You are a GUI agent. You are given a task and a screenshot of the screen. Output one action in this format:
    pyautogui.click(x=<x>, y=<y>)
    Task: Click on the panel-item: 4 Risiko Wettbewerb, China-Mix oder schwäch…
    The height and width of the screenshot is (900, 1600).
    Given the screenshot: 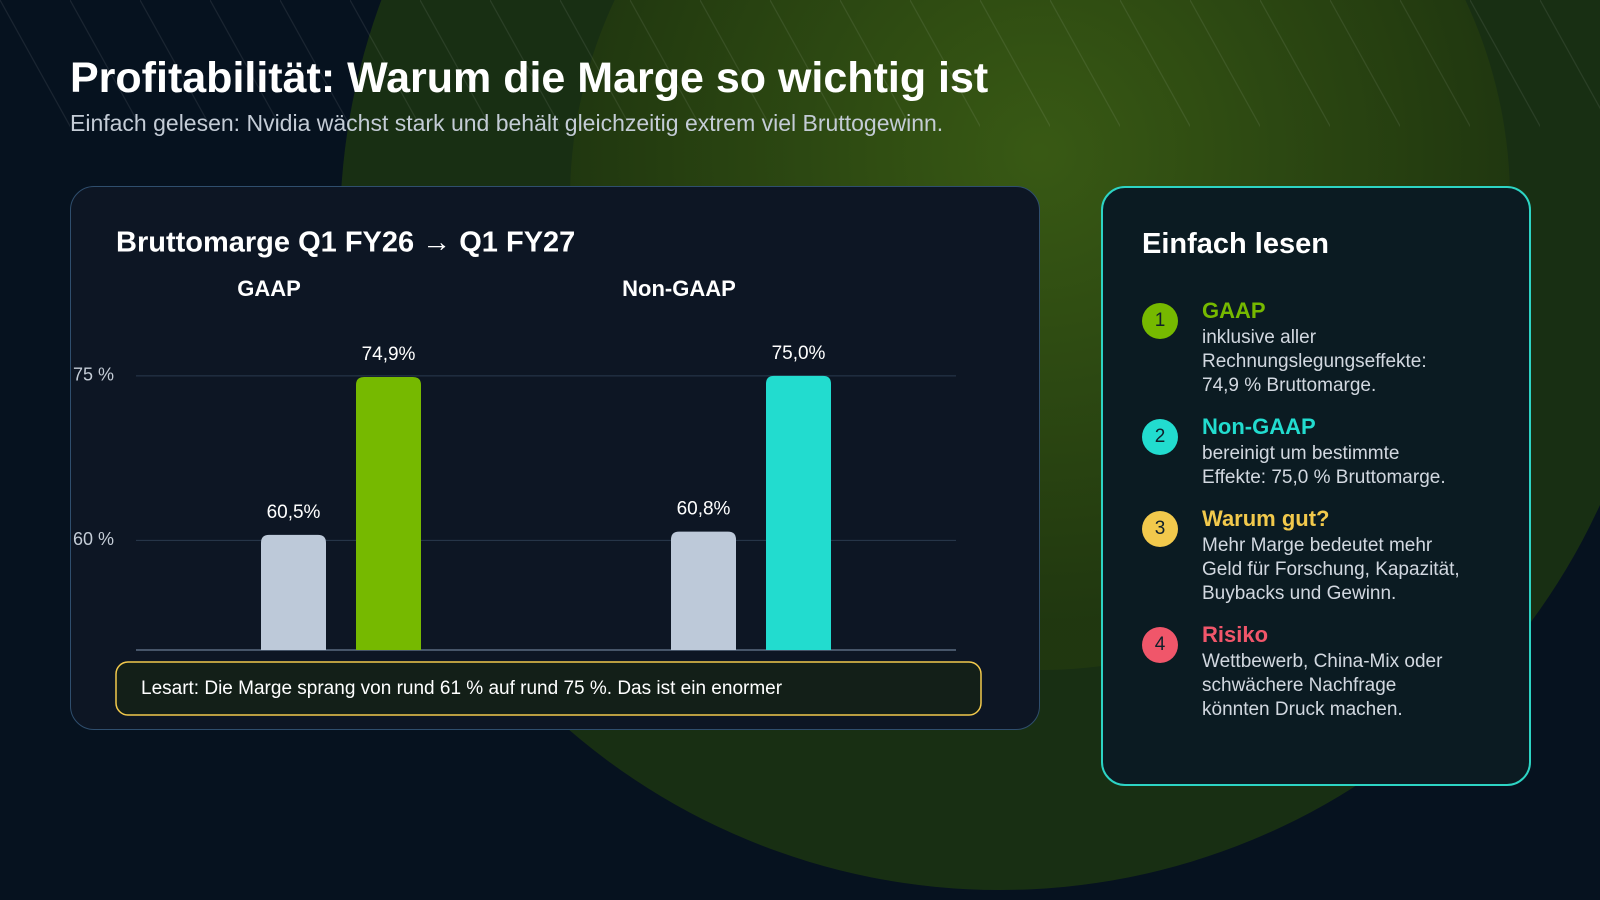 What is the action you would take?
    pyautogui.click(x=1325, y=671)
    